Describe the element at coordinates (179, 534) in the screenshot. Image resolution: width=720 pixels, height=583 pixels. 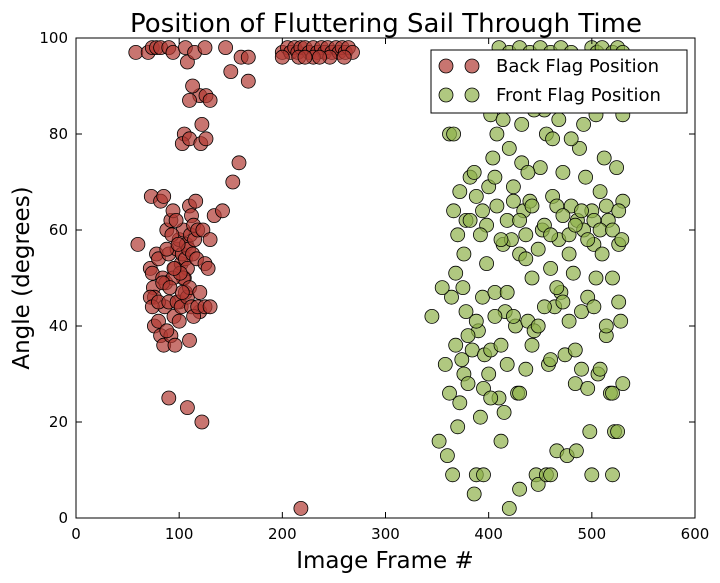
I see `x-tick-label: 100` at that location.